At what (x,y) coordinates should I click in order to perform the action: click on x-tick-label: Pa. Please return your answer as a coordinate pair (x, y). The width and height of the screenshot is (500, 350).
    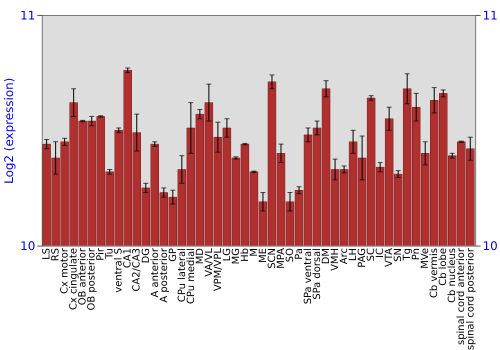
    Looking at the image, I should click on (299, 254).